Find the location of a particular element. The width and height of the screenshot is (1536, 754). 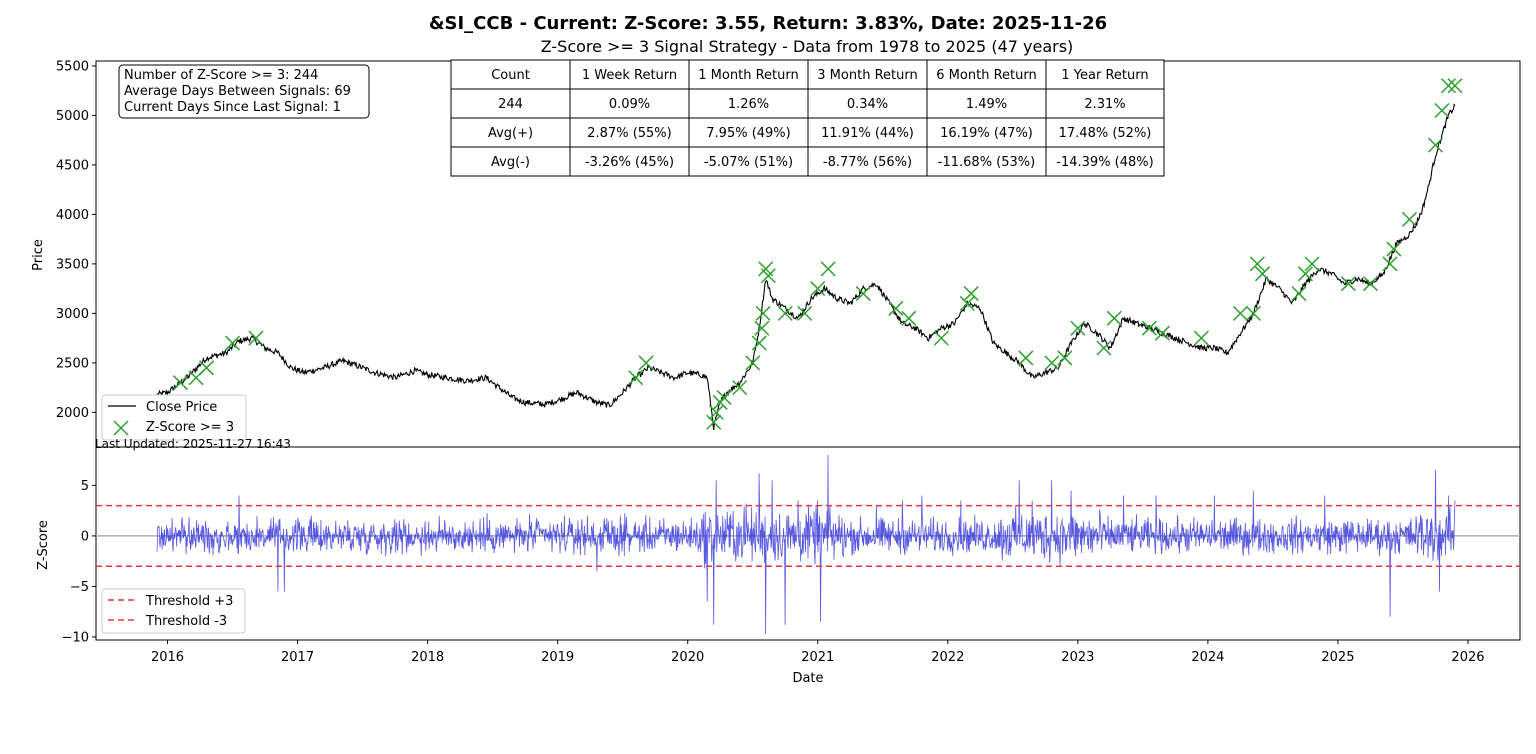

table-cell-r1-c4: 1.49% is located at coordinates (986, 104).